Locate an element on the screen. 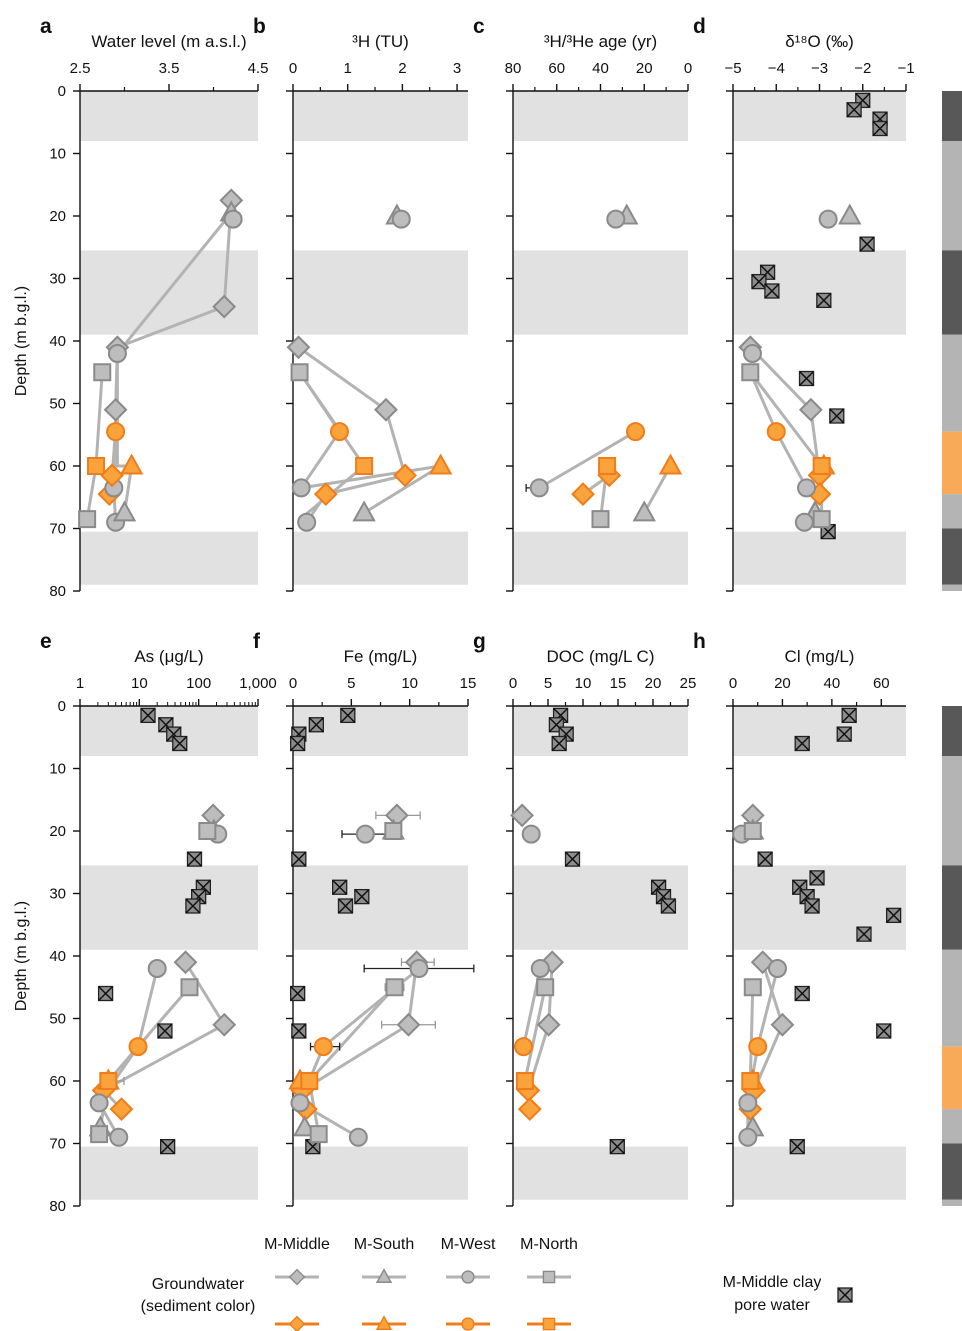 This screenshot has width=962, height=1331. x-tick-label: −1 is located at coordinates (905, 68).